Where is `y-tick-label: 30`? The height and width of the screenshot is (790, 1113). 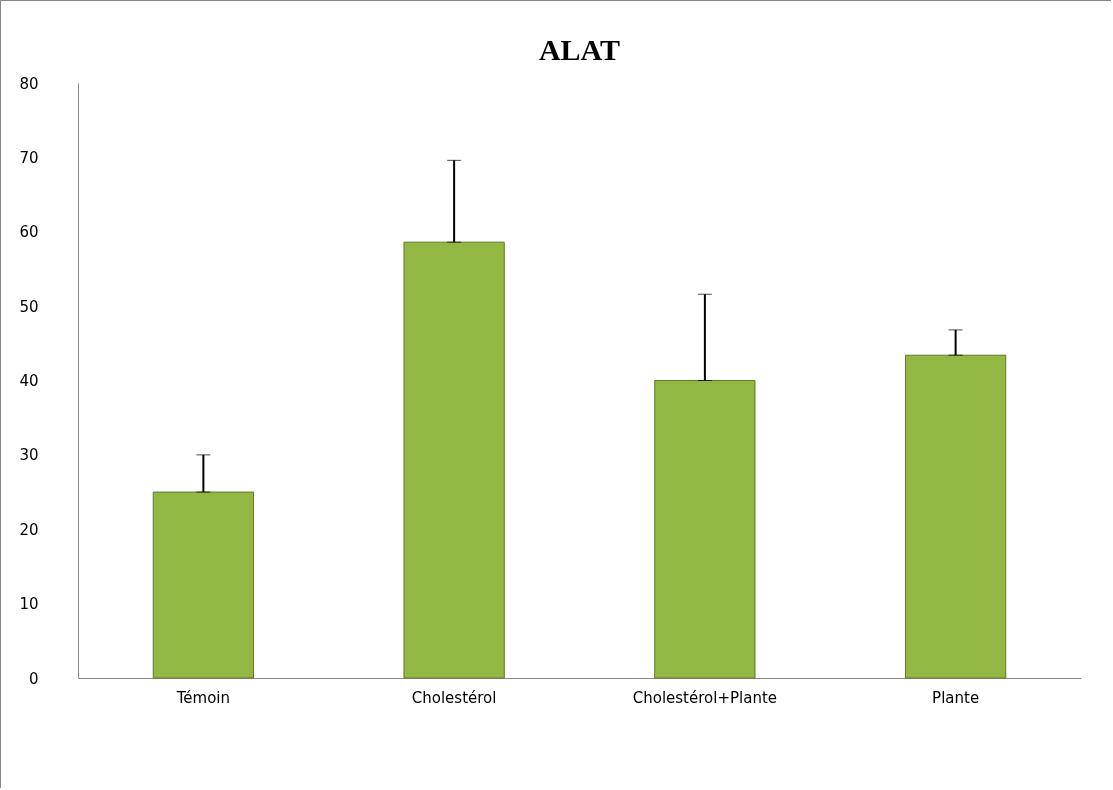 y-tick-label: 30 is located at coordinates (29, 455).